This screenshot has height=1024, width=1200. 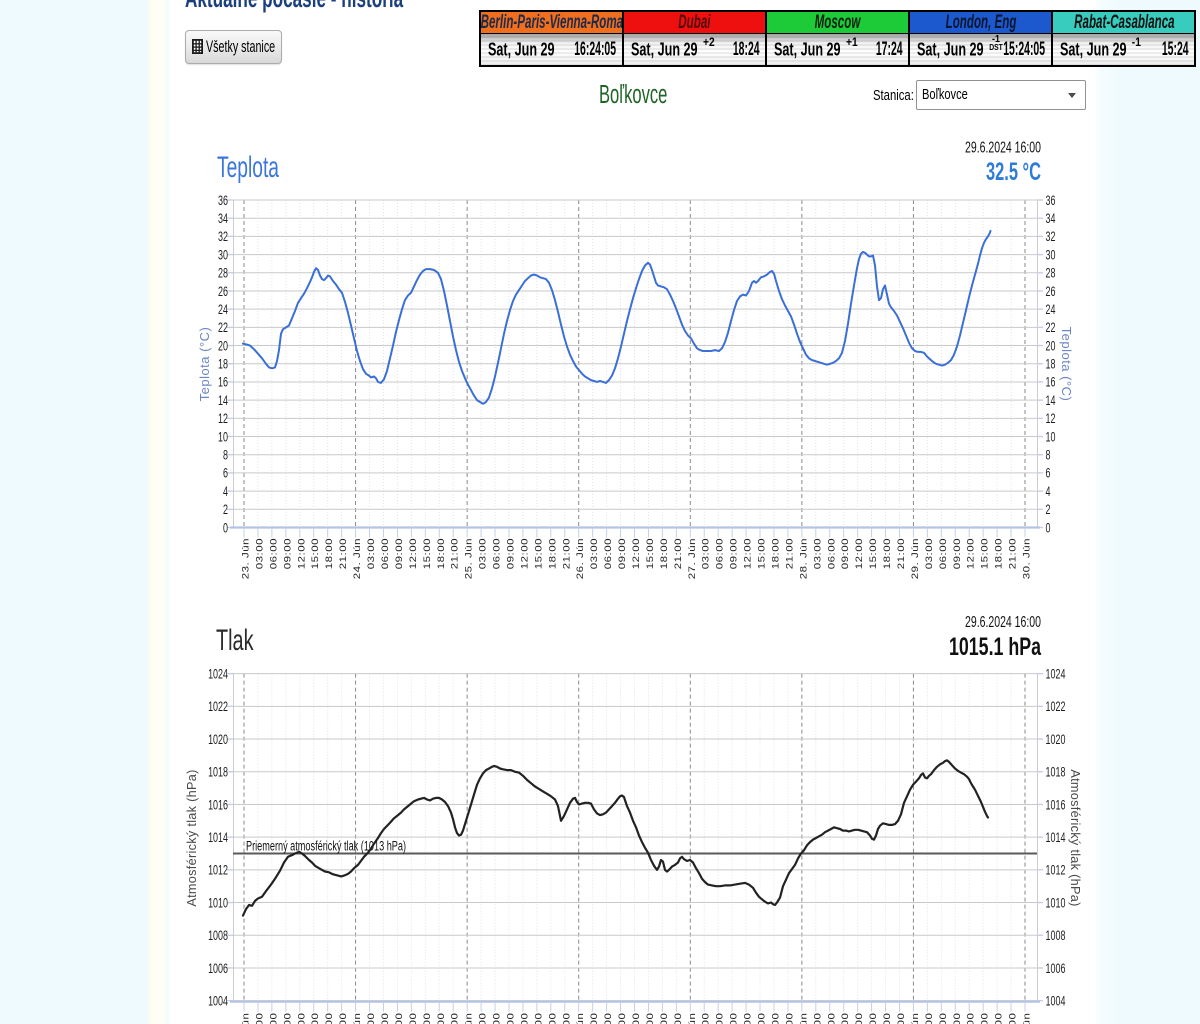 I want to click on svg-text: 23. Jún, so click(x=246, y=1018).